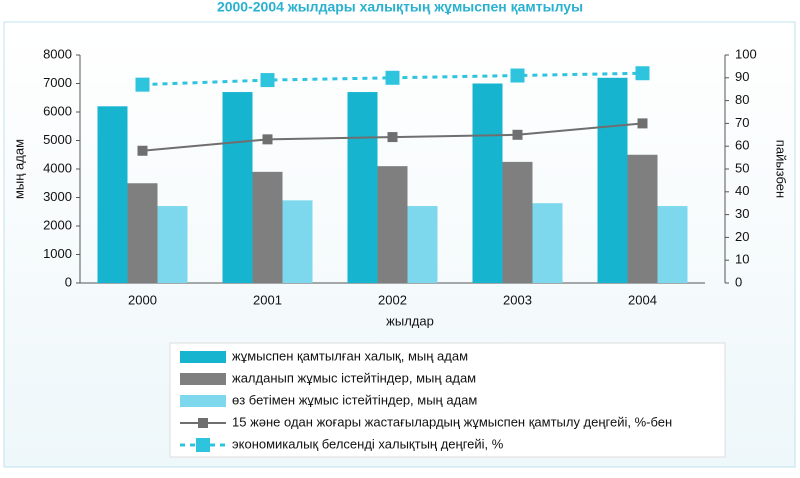 This screenshot has width=800, height=478. Describe the element at coordinates (354, 377) in the screenshot. I see `legend-label: жалданып жұмыс істейтіндер, мың адам` at that location.